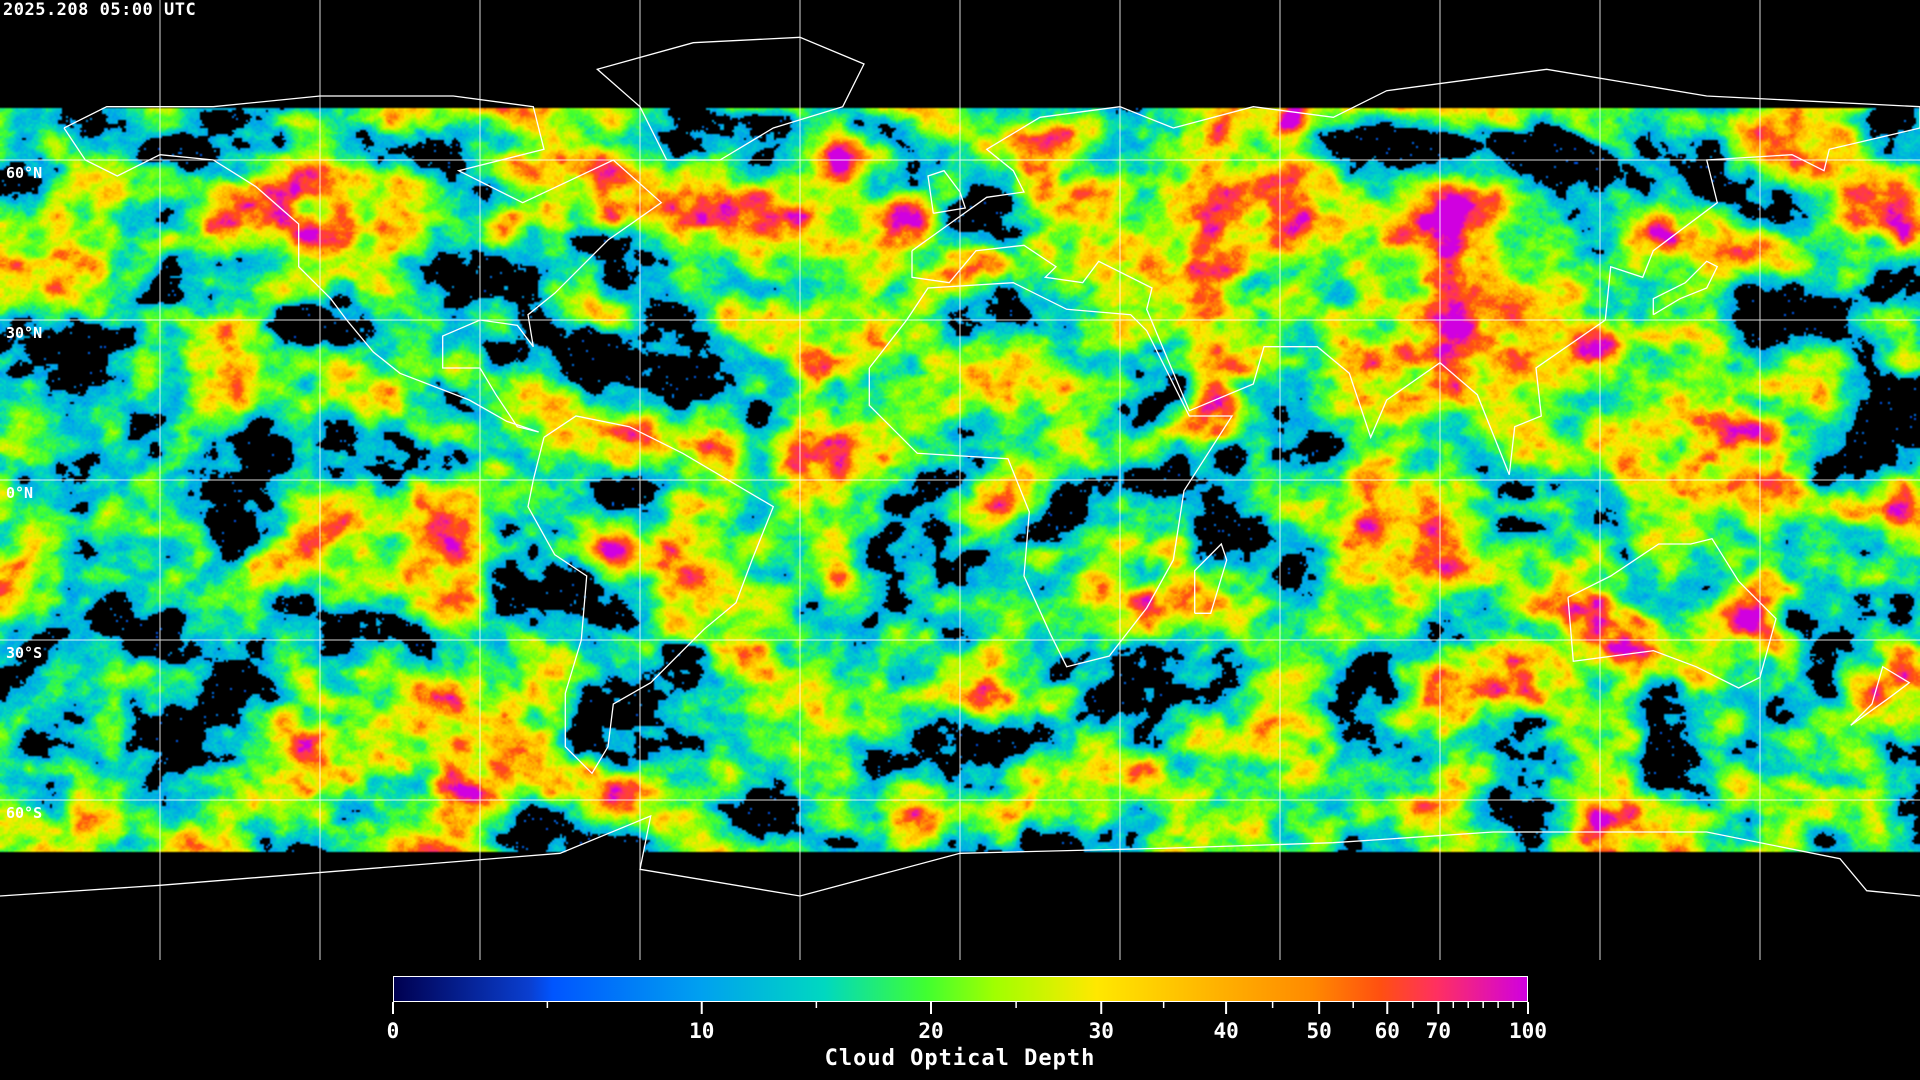  What do you see at coordinates (967, 1022) in the screenshot?
I see `colorbar-axis: 0 10 20 30 40 50 60 70 100` at bounding box center [967, 1022].